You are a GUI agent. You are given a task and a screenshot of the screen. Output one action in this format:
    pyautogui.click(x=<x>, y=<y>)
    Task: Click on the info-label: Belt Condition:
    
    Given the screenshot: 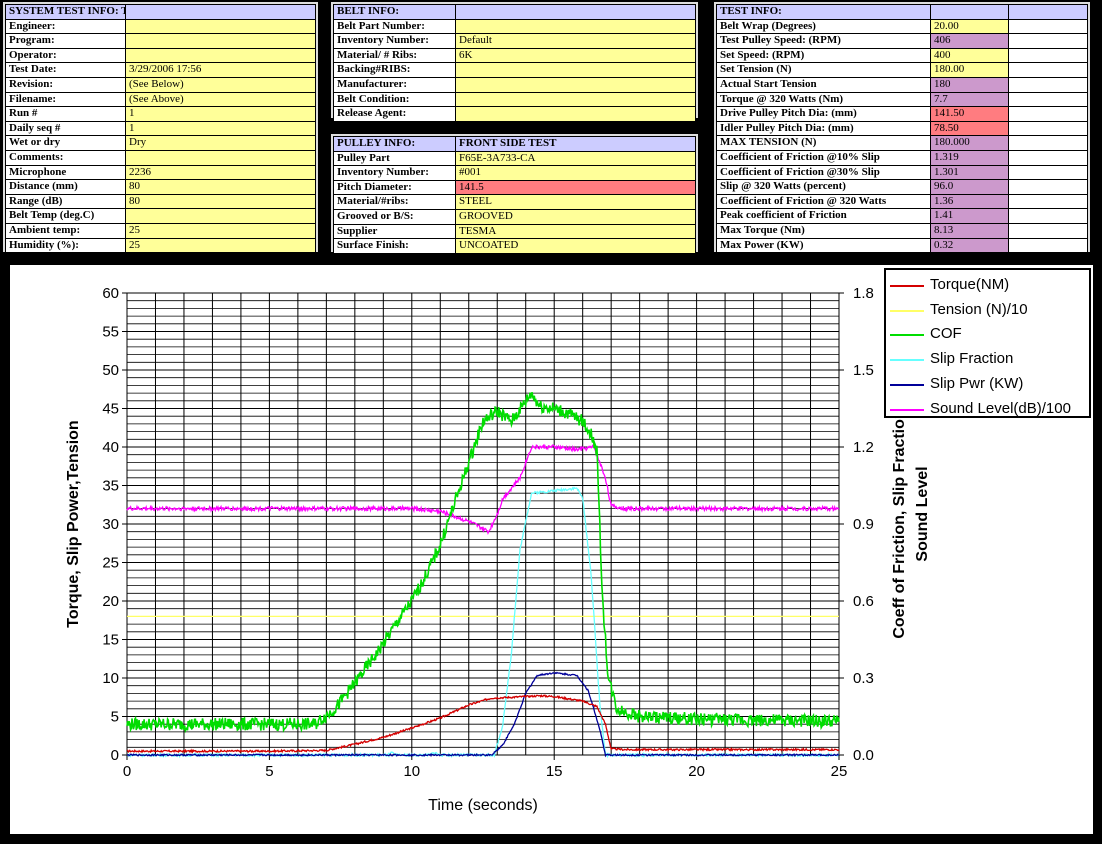 What is the action you would take?
    pyautogui.click(x=394, y=99)
    